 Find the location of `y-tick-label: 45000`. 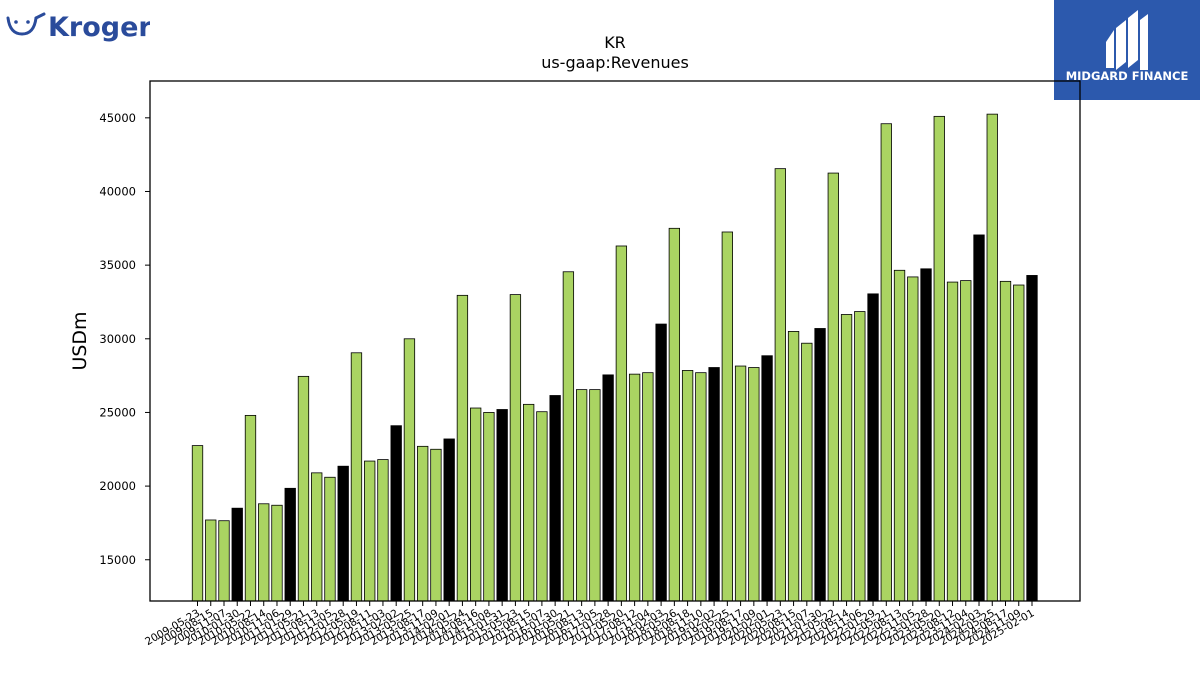

y-tick-label: 45000 is located at coordinates (117, 118).